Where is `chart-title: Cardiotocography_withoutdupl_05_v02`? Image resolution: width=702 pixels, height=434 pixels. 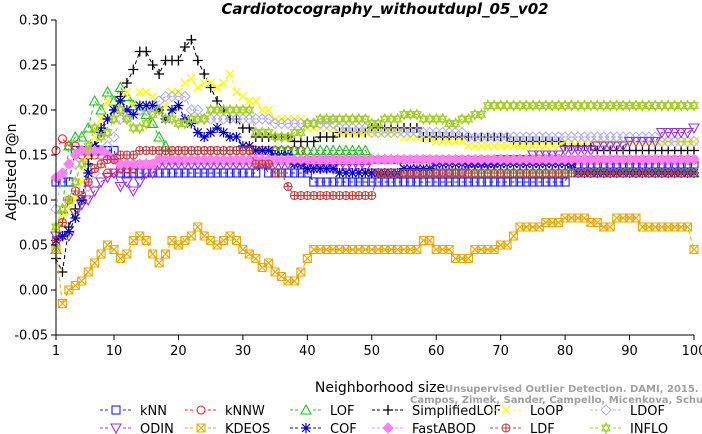
chart-title: Cardiotocography_withoutdupl_05_v02 is located at coordinates (384, 9).